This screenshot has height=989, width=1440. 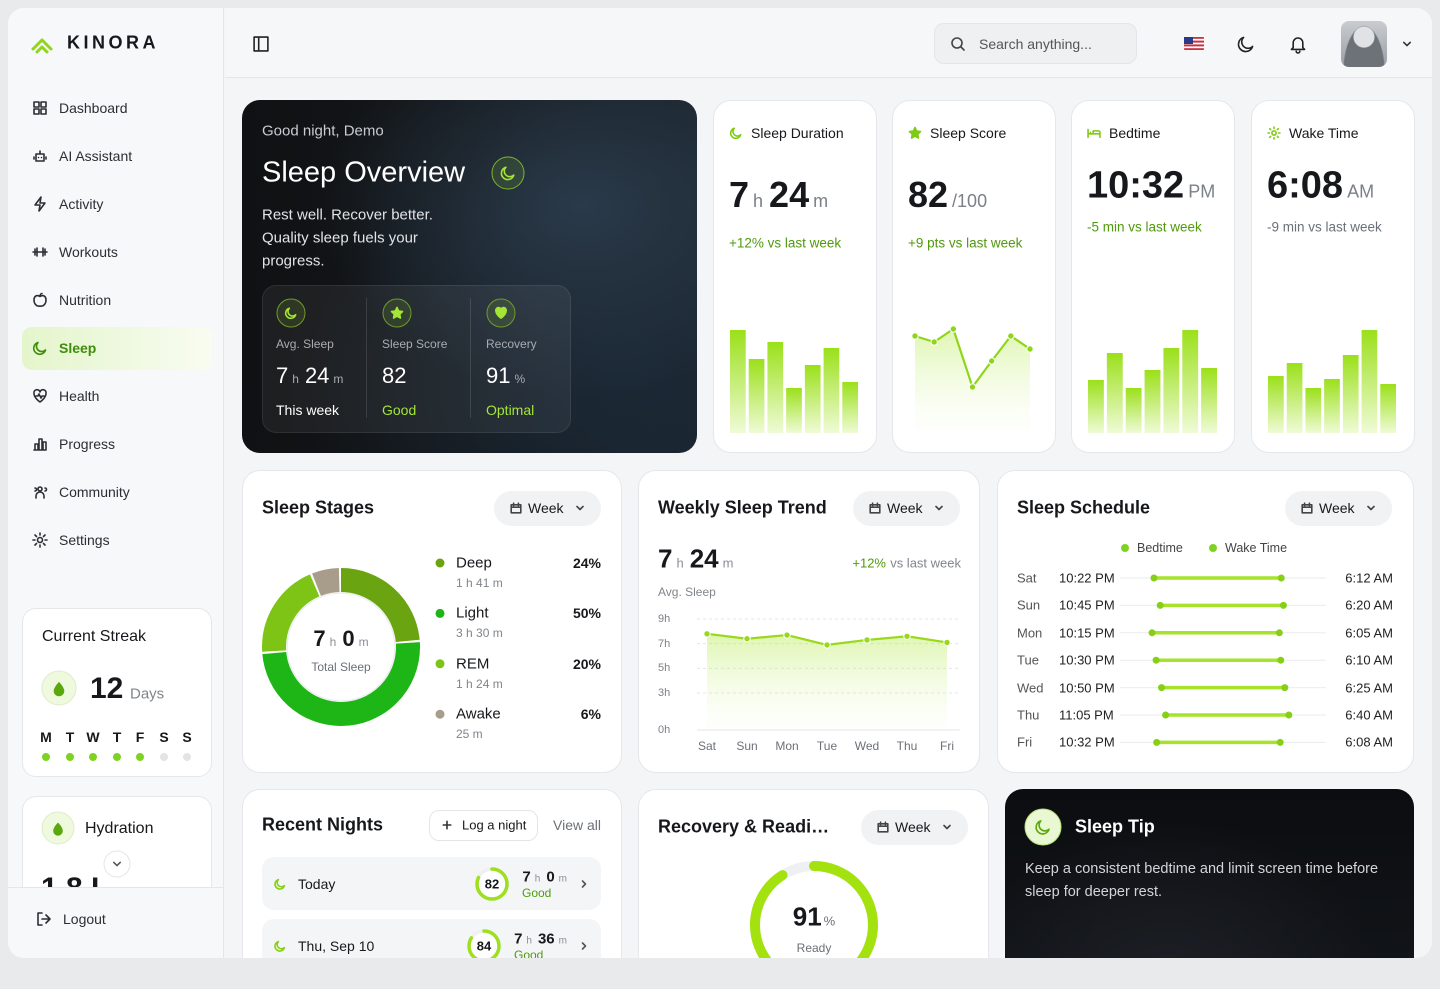 What do you see at coordinates (925, 563) in the screenshot?
I see `delta-note: vs last week` at bounding box center [925, 563].